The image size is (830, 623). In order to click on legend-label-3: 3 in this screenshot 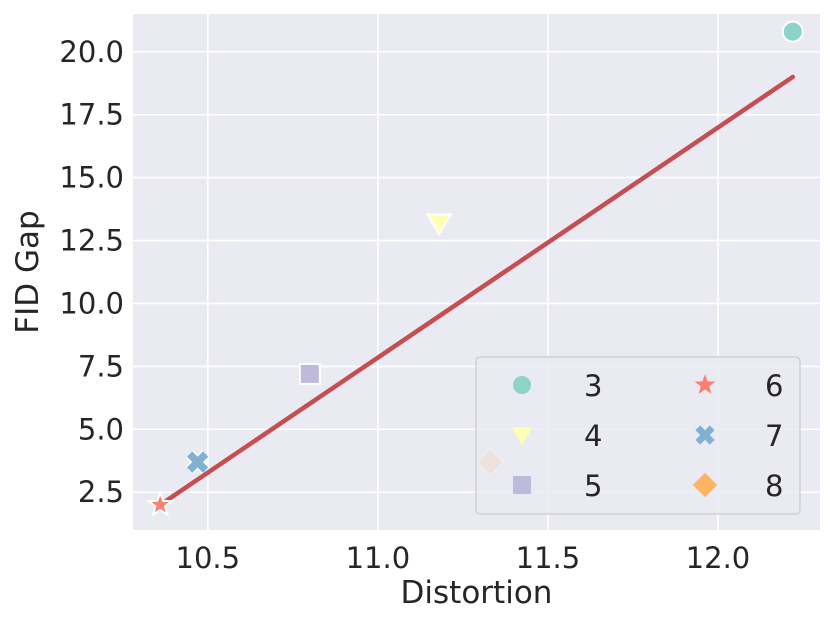, I will do `click(593, 386)`.